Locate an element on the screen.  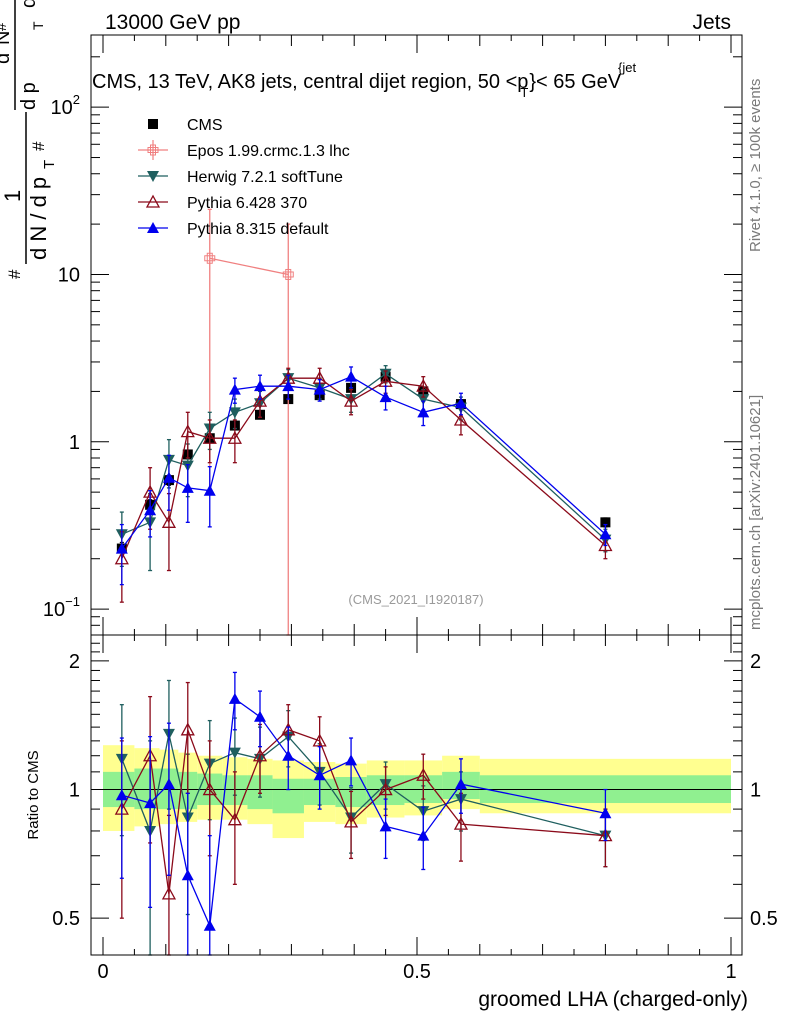
ratio-ytick-label-right: 1 is located at coordinates (755, 791).